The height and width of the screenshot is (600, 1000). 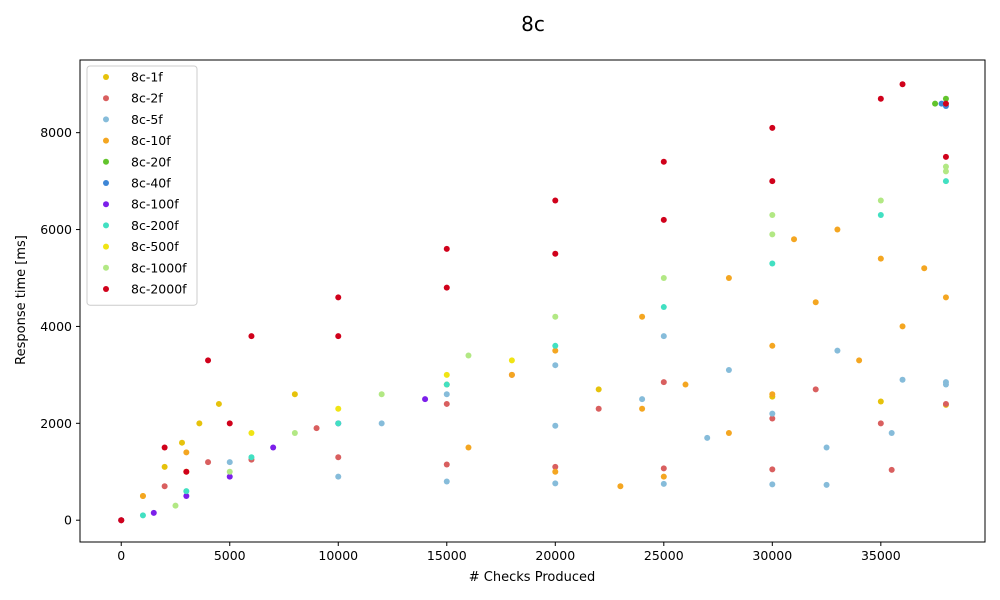 What do you see at coordinates (147, 119) in the screenshot?
I see `legend-label: 8c-5f` at bounding box center [147, 119].